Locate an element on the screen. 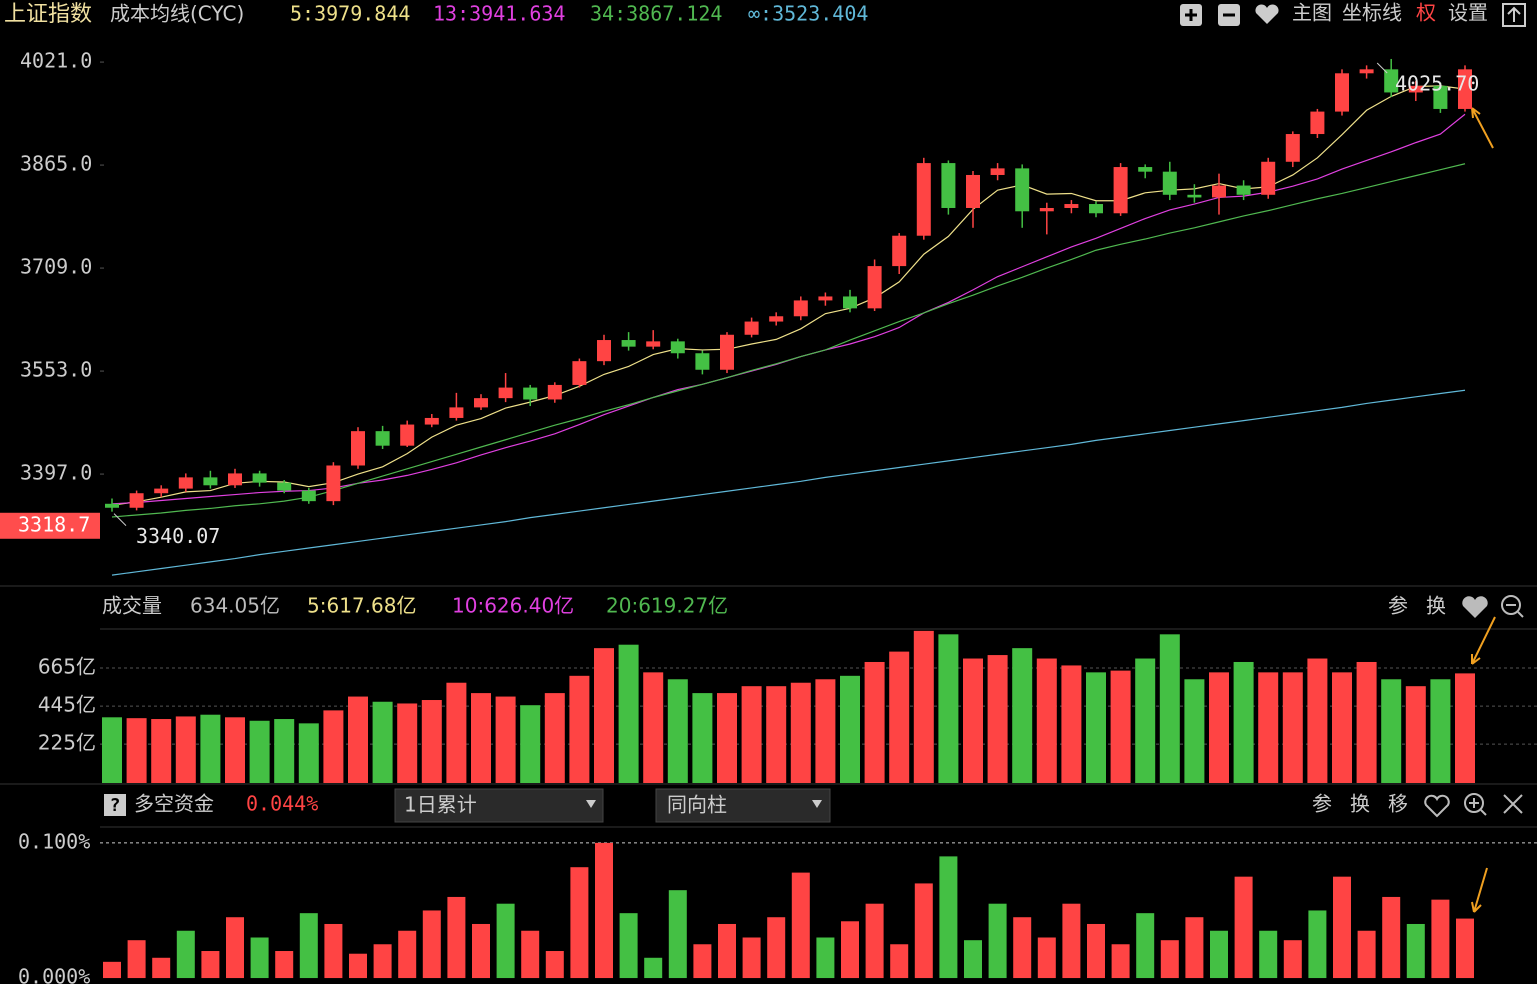 The image size is (1537, 984). high-annotation: 4025.70 is located at coordinates (1437, 83).